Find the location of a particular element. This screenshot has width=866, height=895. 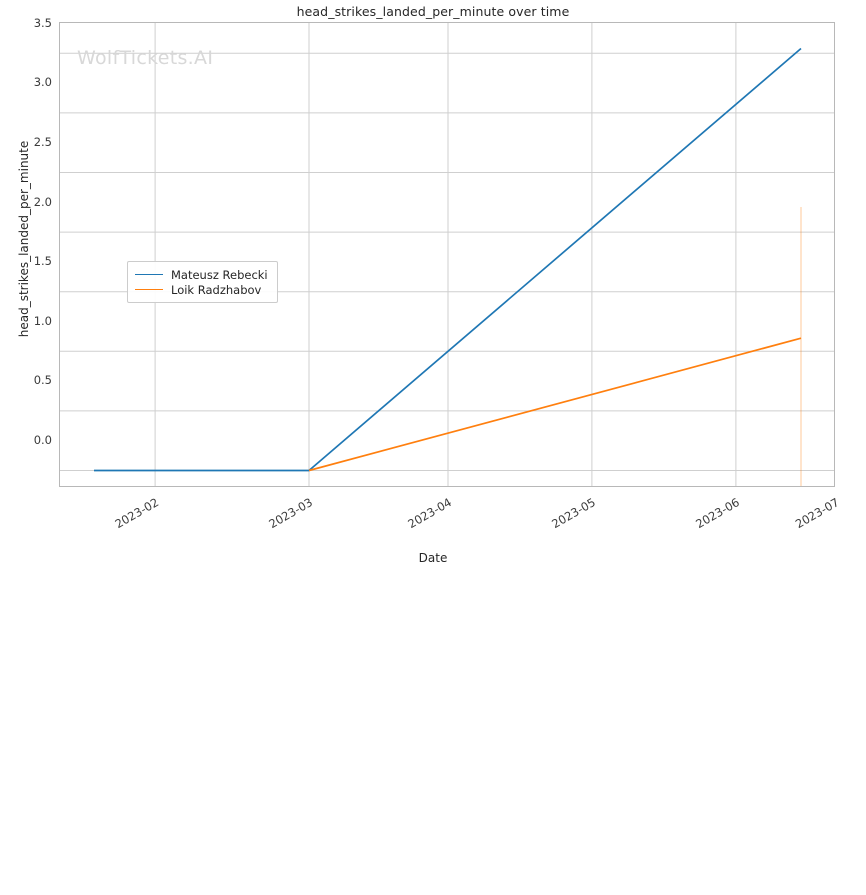

legend-item: Mateusz Rebecki is located at coordinates (201, 274).